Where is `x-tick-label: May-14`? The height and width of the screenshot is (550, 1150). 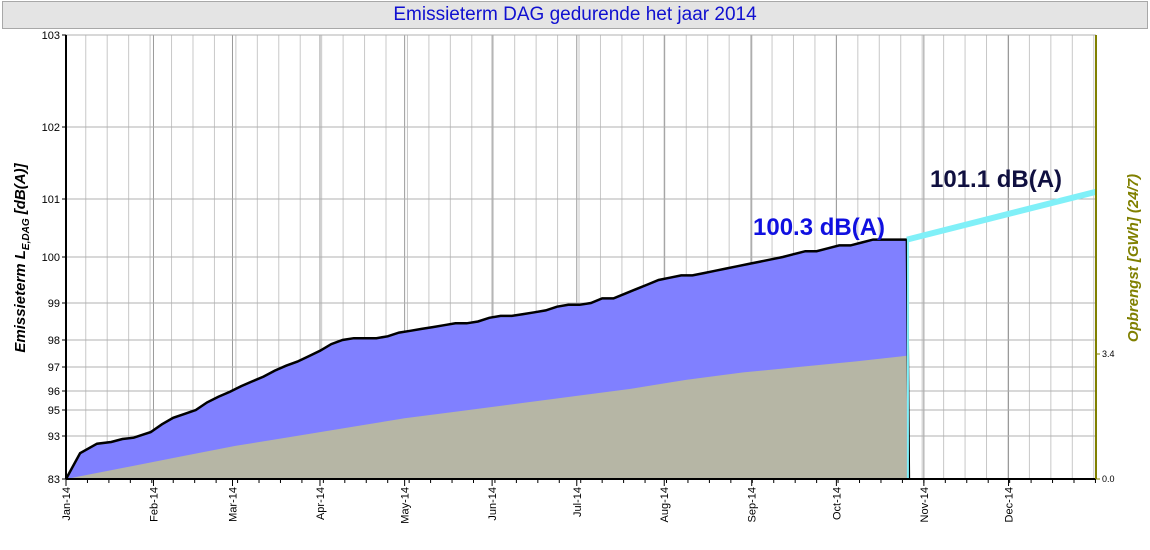 x-tick-label: May-14 is located at coordinates (406, 505).